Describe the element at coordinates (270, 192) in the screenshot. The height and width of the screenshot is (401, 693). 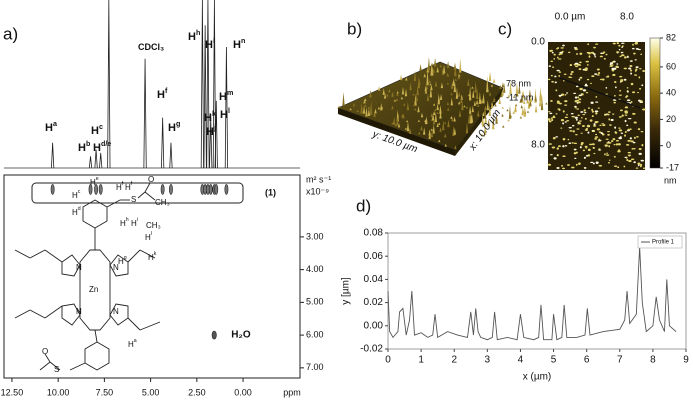
I see `series-label: (1)` at that location.